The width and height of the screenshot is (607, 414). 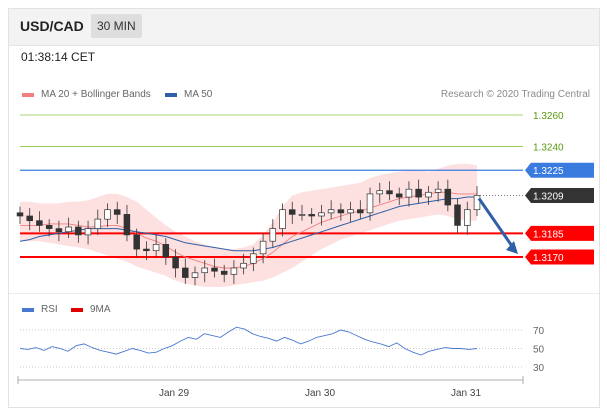 I want to click on ma50-swatch, so click(x=171, y=94).